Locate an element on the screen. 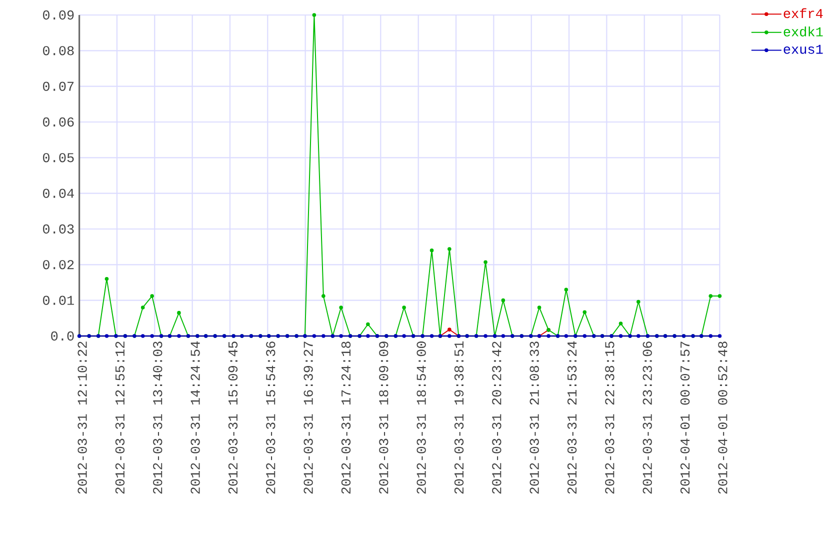  y-tick-label: 0.02 is located at coordinates (58, 265).